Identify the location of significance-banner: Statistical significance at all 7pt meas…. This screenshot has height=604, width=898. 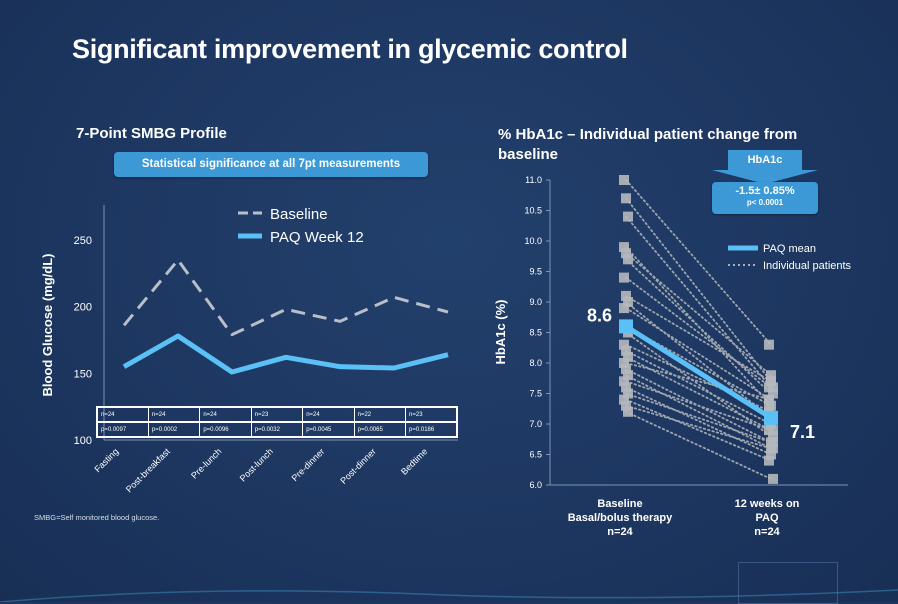
(271, 164).